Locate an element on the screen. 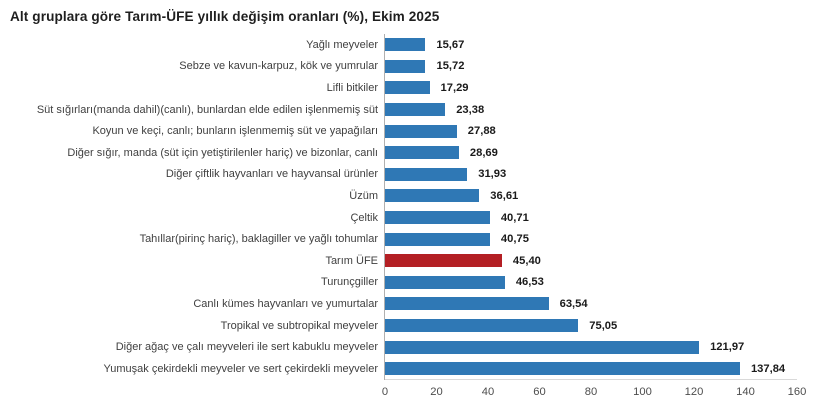 This screenshot has width=820, height=419. value-label: 40,75 is located at coordinates (514, 239).